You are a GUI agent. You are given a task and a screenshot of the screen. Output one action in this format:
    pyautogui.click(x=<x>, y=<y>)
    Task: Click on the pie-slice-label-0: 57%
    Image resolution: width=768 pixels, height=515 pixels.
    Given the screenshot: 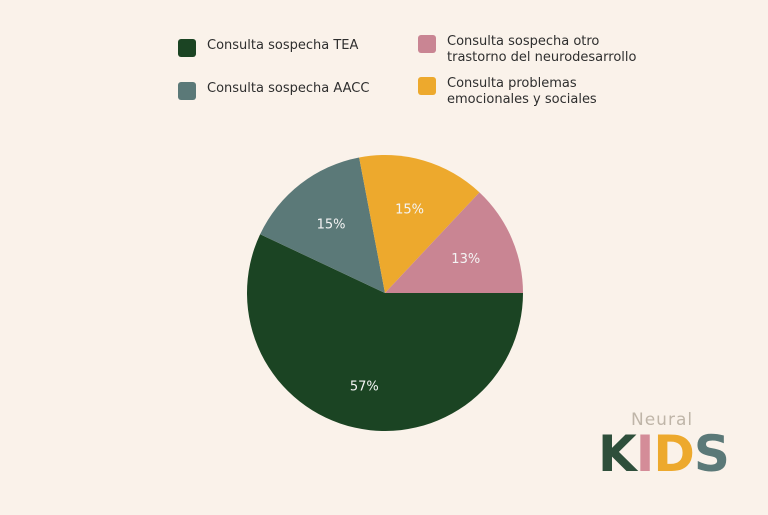 What is the action you would take?
    pyautogui.click(x=364, y=387)
    